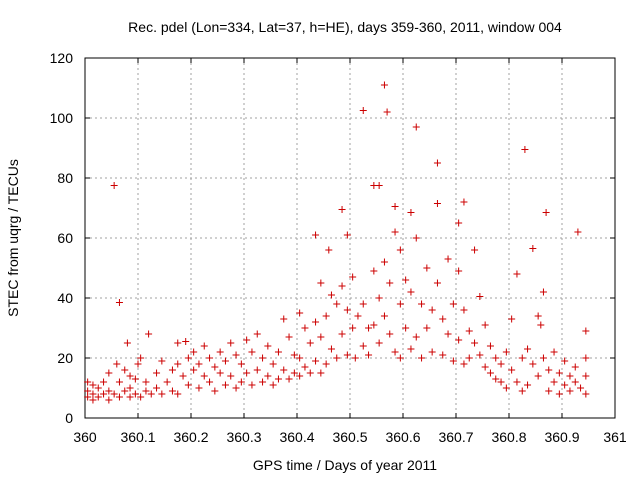  Describe the element at coordinates (296, 437) in the screenshot. I see `x-tick-label: 360.4` at that location.